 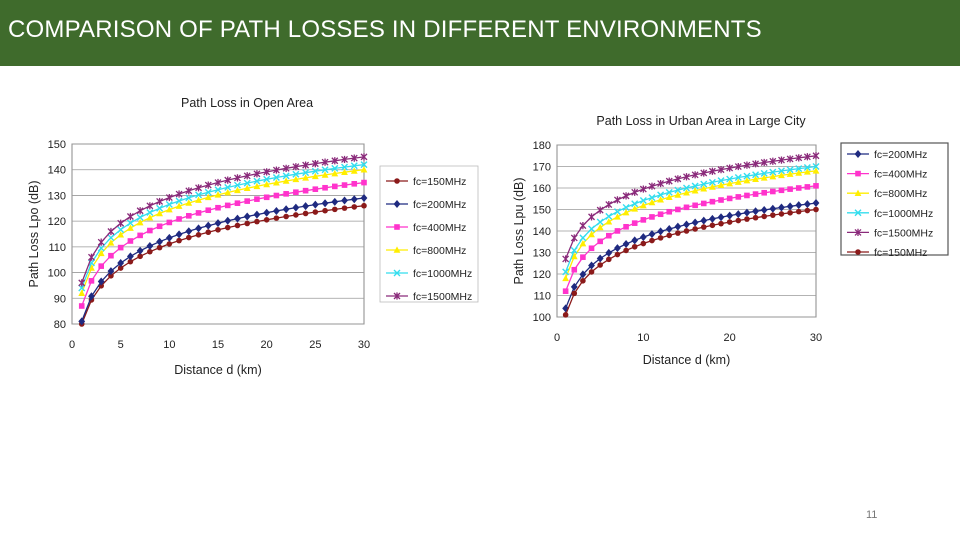 What do you see at coordinates (900, 194) in the screenshot?
I see `legend-label: fc=800MHz` at bounding box center [900, 194].